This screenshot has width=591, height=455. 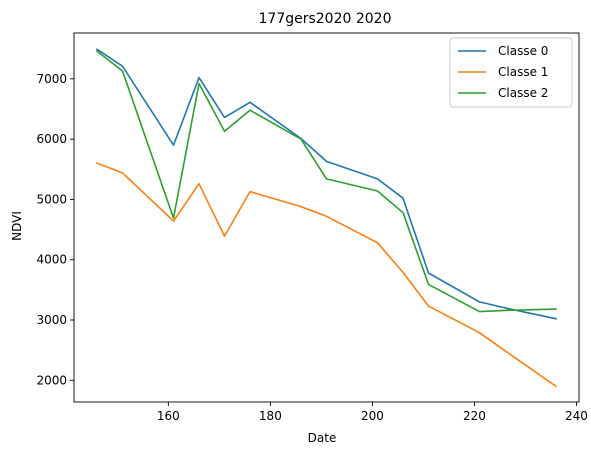 What do you see at coordinates (17, 226) in the screenshot?
I see `y-axis-title: NDVI` at bounding box center [17, 226].